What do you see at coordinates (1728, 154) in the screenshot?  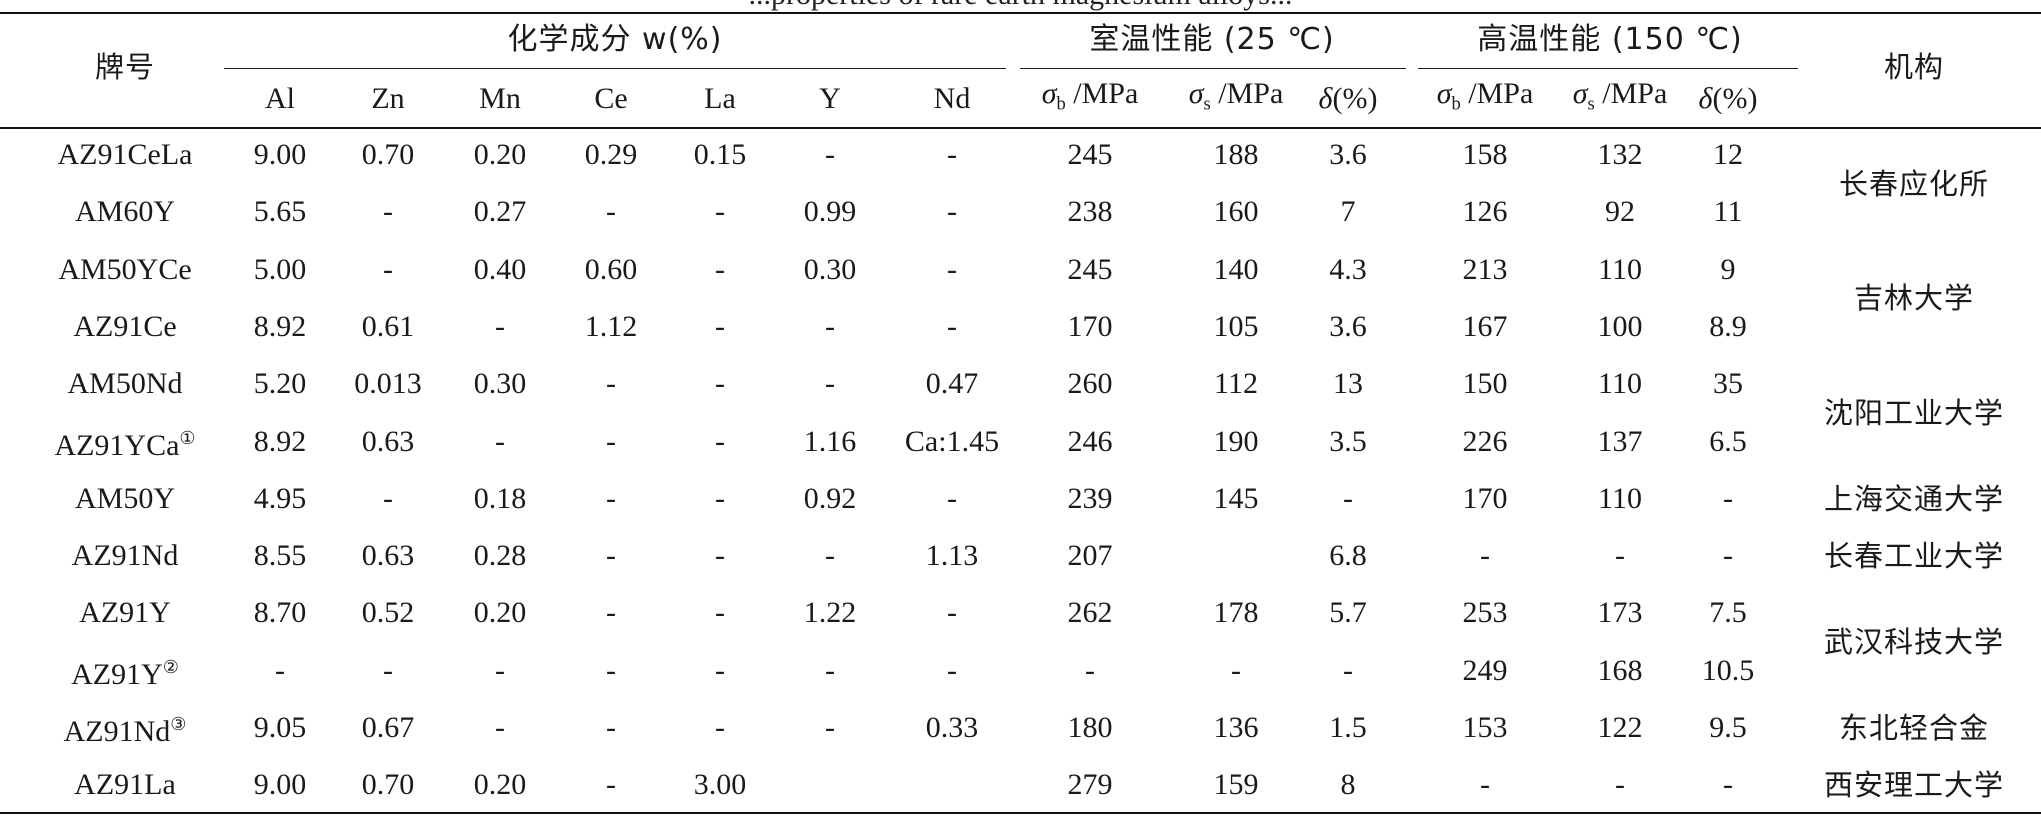 I see `table-cell: 12` at bounding box center [1728, 154].